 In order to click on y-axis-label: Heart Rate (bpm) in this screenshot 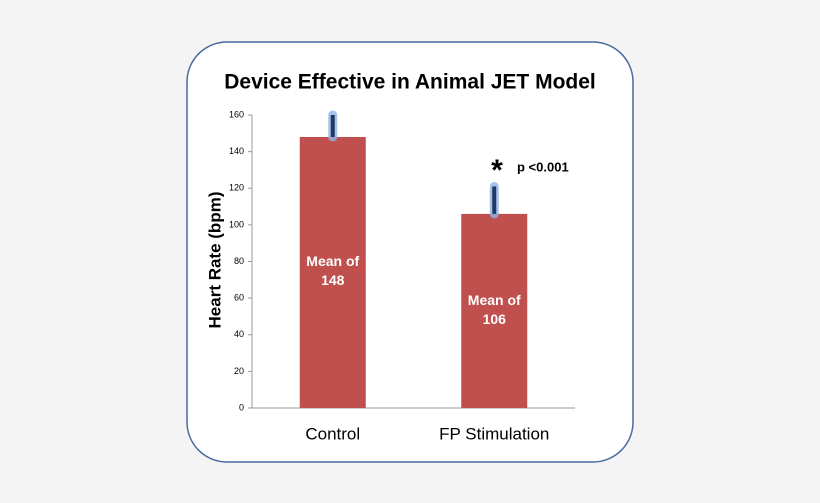, I will do `click(214, 260)`.